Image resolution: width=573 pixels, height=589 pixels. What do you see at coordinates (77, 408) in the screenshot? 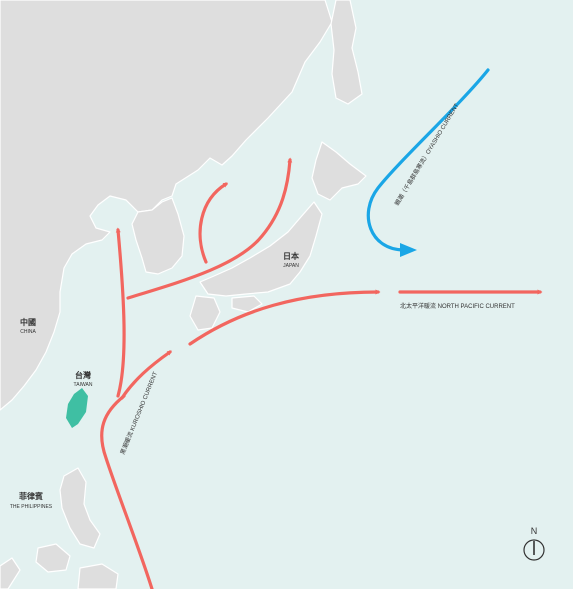
I see `taiwan-island` at bounding box center [77, 408].